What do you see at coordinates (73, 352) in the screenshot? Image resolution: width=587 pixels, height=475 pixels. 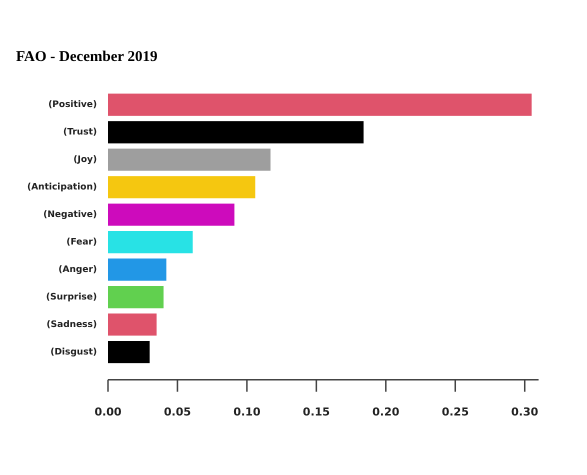 I see `y-tick-label: (Disgust)` at bounding box center [73, 352].